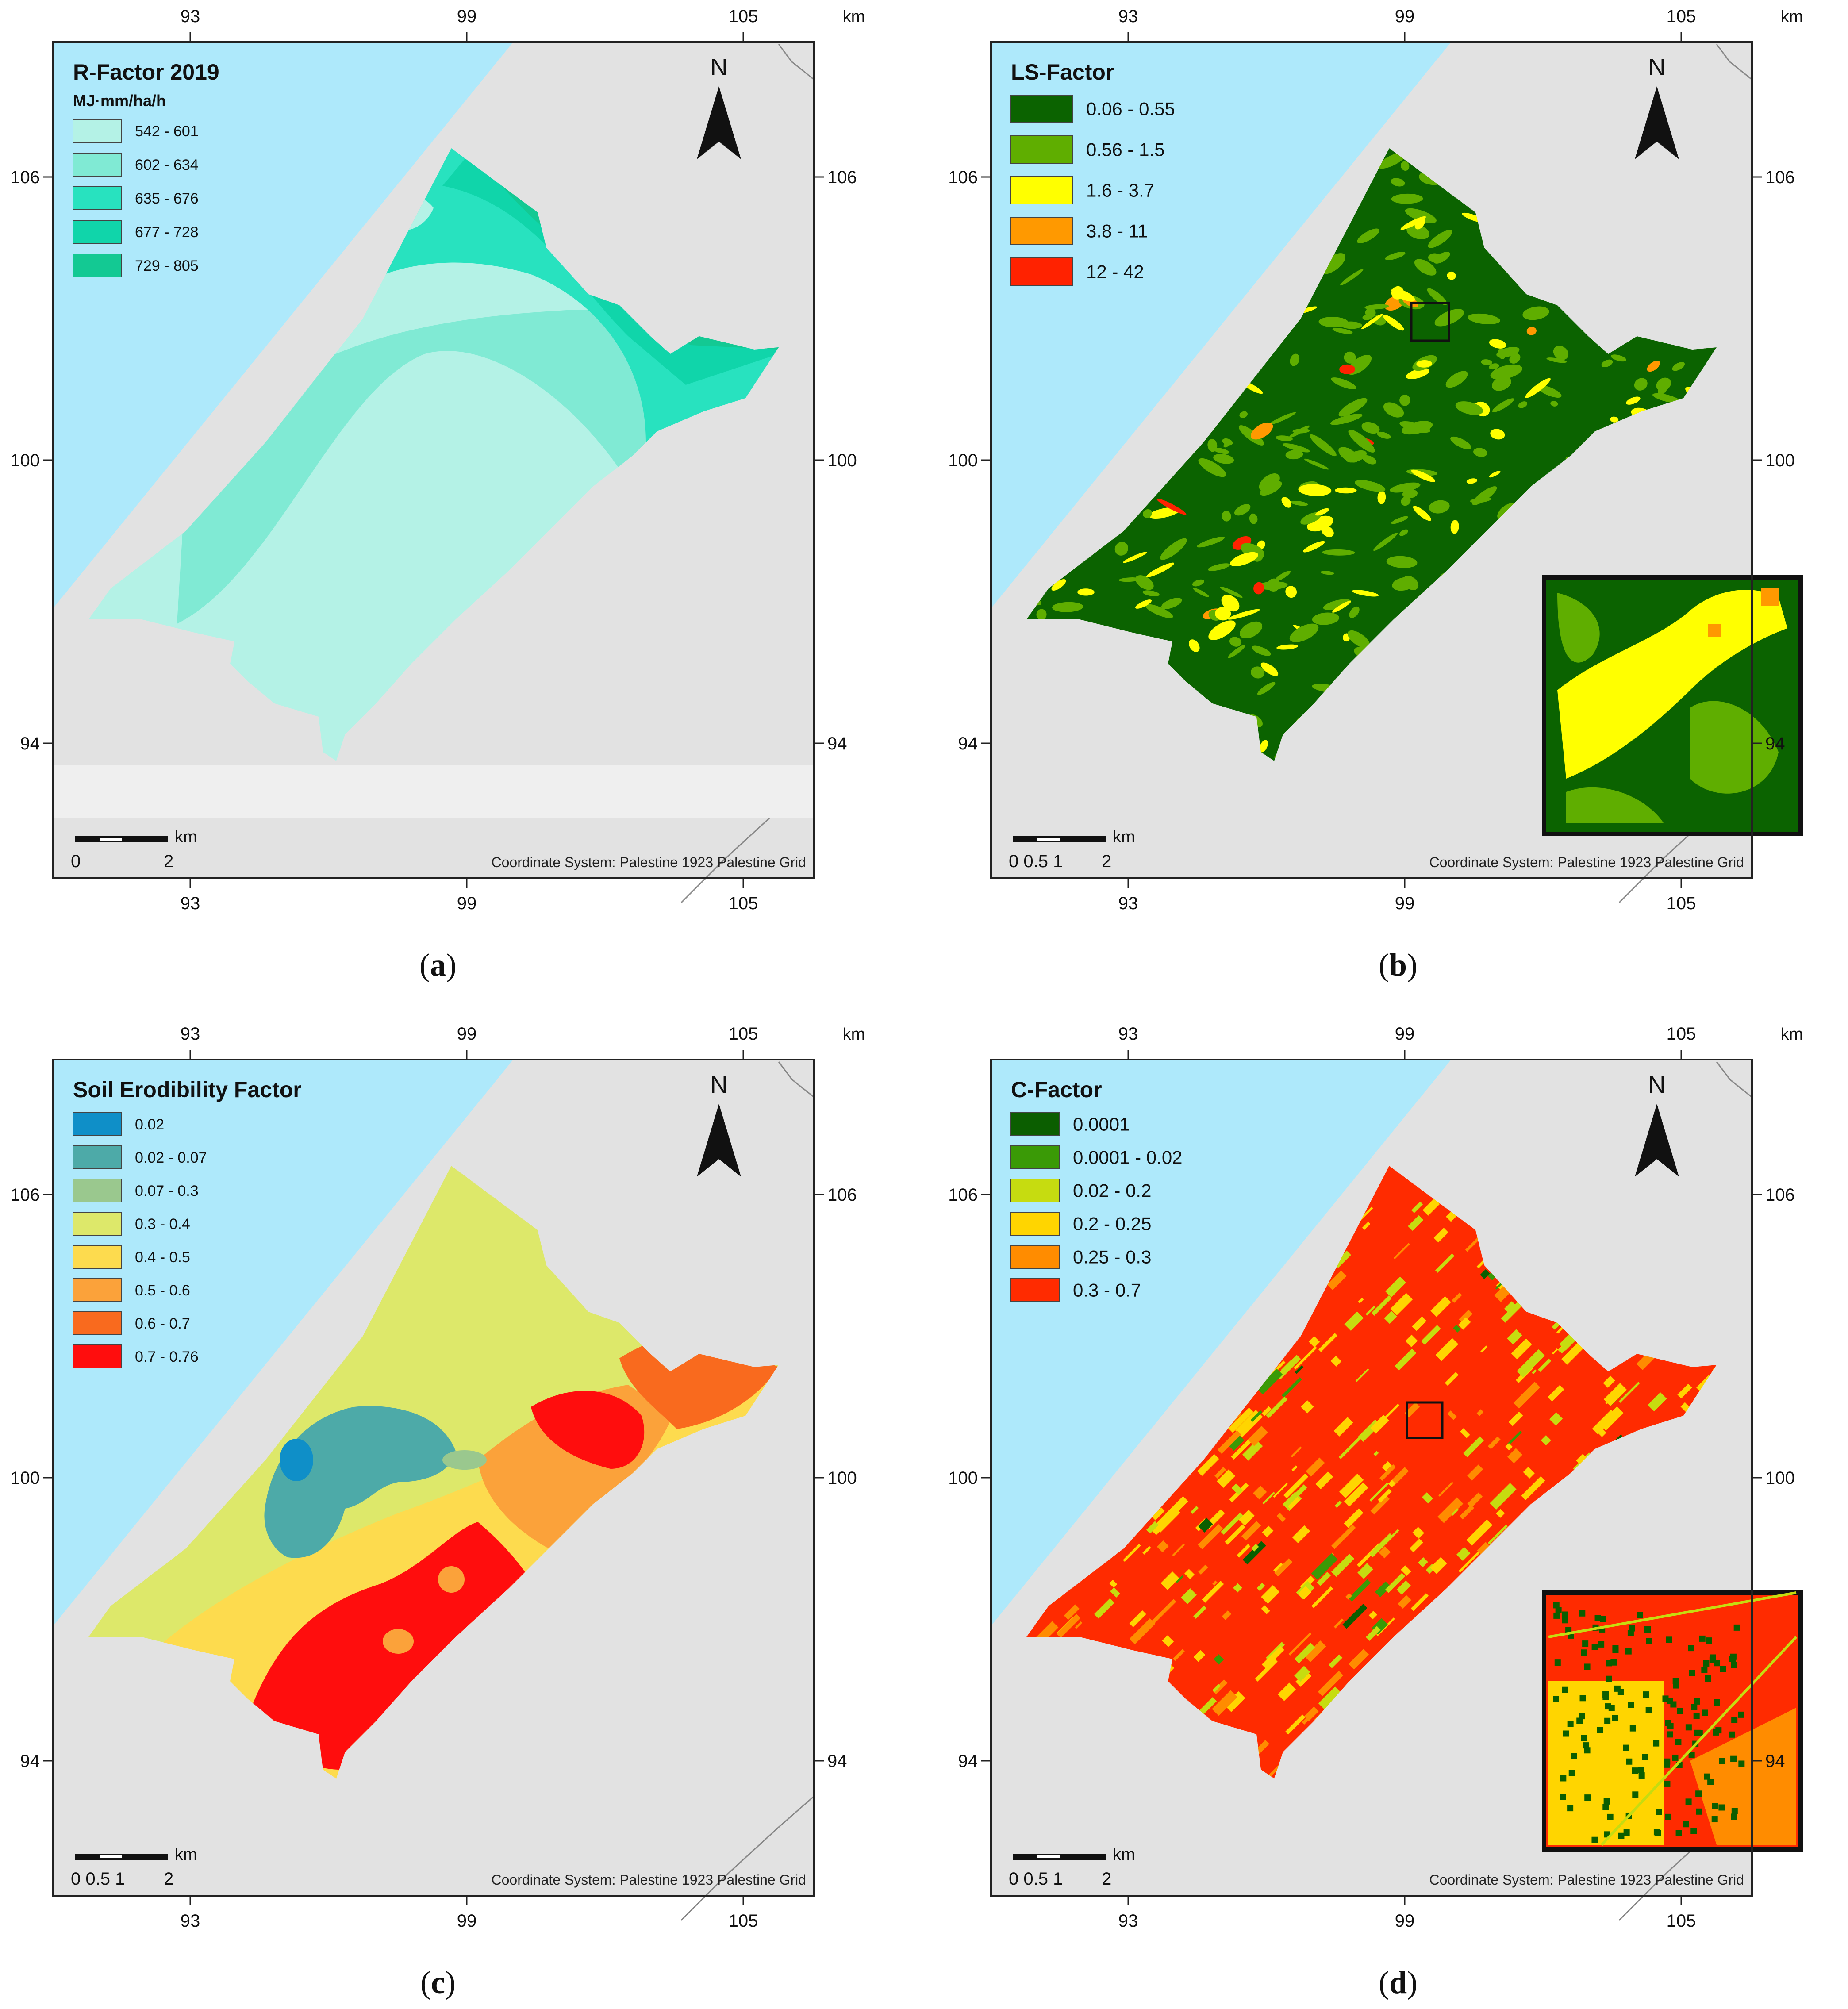 This screenshot has height=2009, width=1848. Describe the element at coordinates (1398, 965) in the screenshot. I see `caption-letter-b: b` at that location.